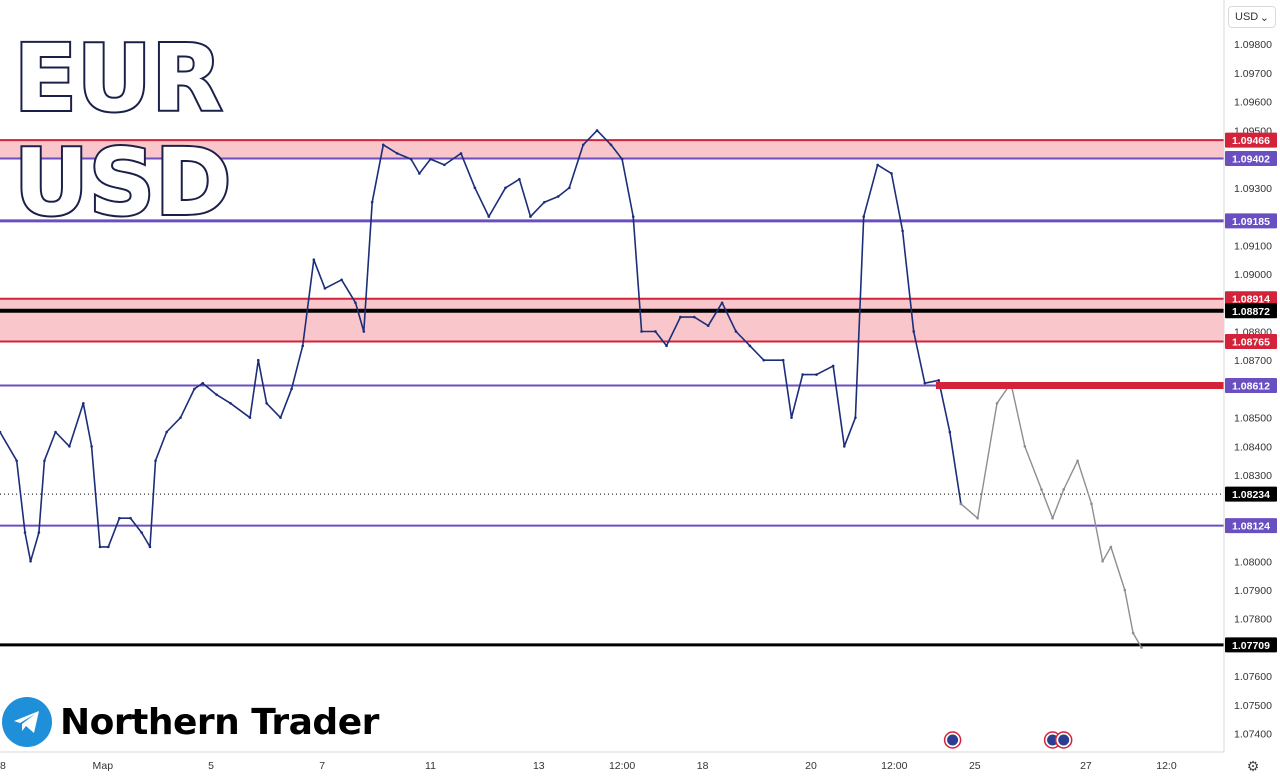  Describe the element at coordinates (122, 182) in the screenshot. I see `title-line-2: USD` at that location.